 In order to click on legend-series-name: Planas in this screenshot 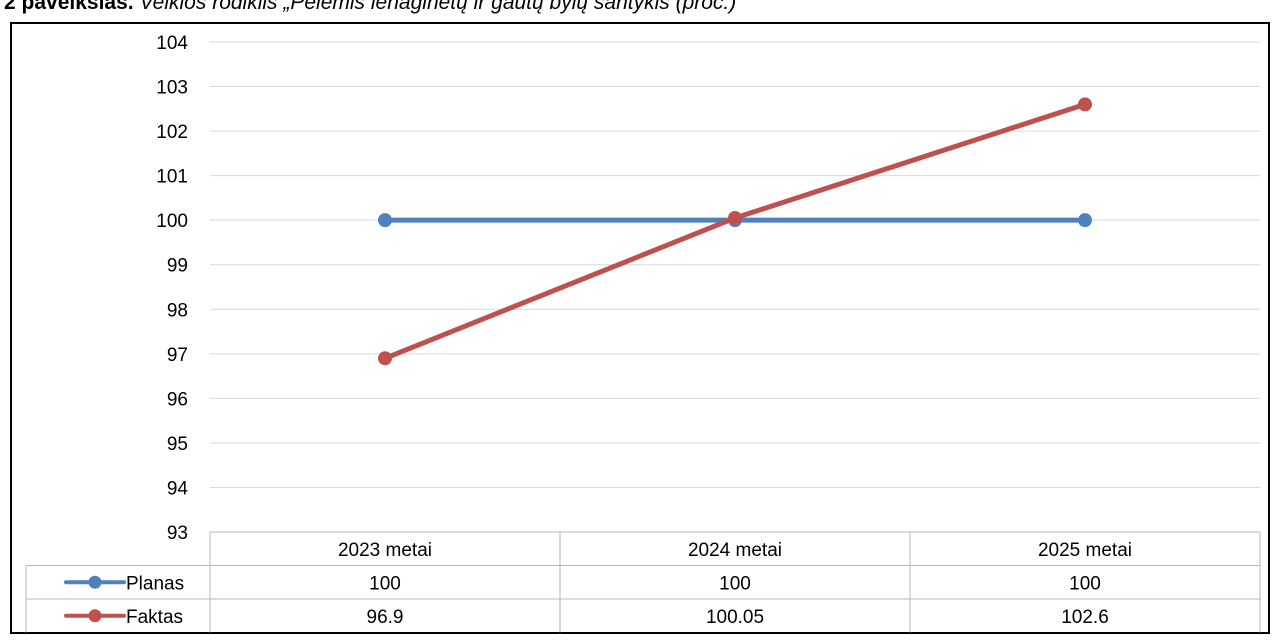, I will do `click(155, 583)`.